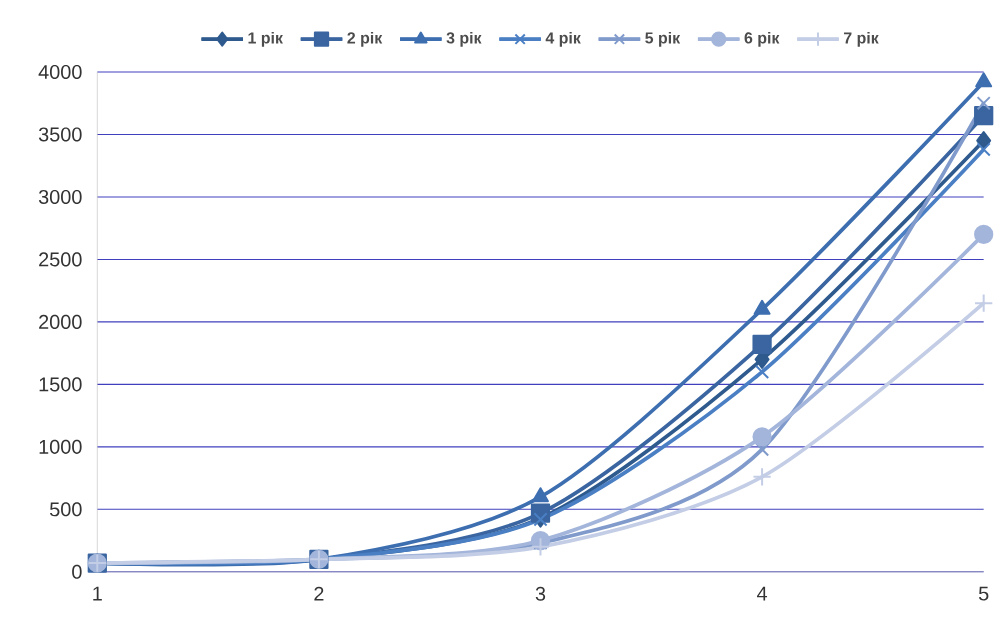 Image resolution: width=1001 pixels, height=621 pixels. What do you see at coordinates (97, 593) in the screenshot?
I see `x-tick-label: 1` at bounding box center [97, 593].